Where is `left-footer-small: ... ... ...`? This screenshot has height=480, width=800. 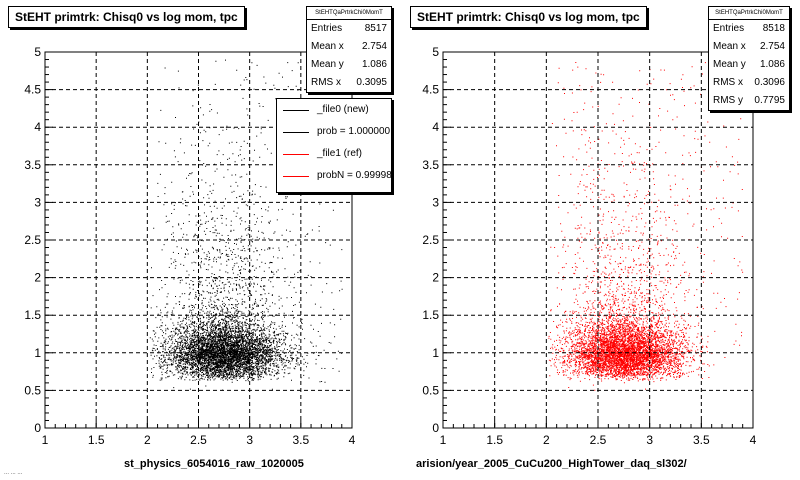 left-footer-small: ... ... ... is located at coordinates (13, 473).